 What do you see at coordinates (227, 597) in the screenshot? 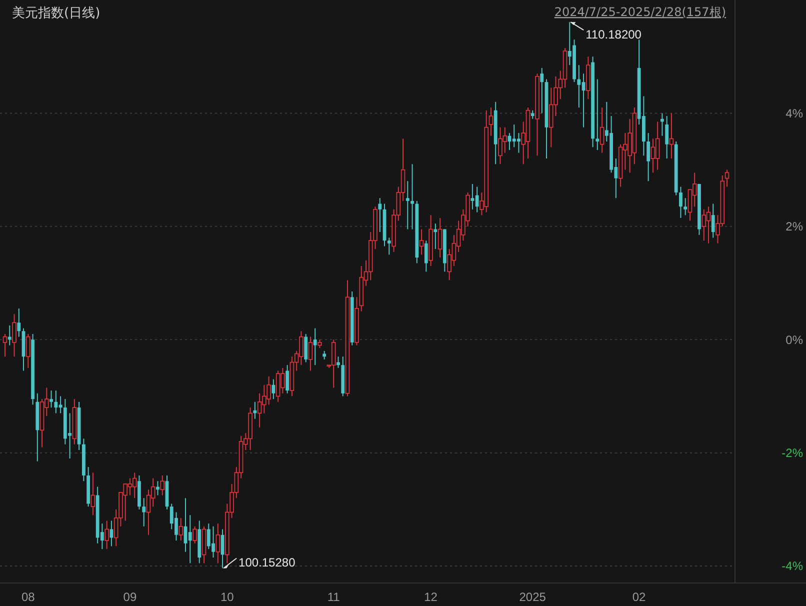
I see `x-tick-label: 10` at bounding box center [227, 597].